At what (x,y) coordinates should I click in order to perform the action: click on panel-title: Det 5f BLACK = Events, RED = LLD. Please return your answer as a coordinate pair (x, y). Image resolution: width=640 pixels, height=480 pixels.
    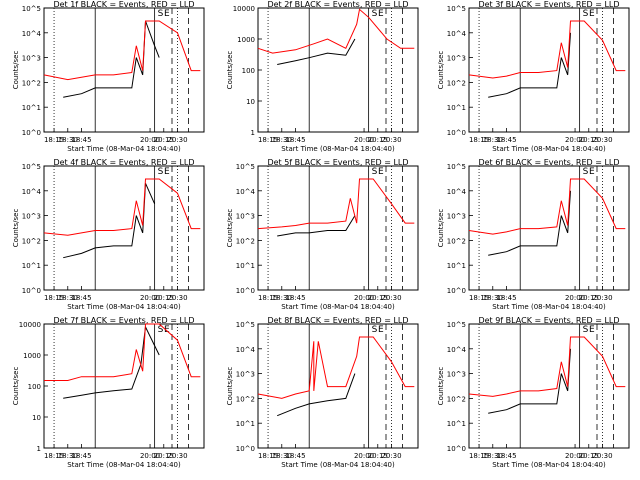
    Looking at the image, I should click on (337, 162).